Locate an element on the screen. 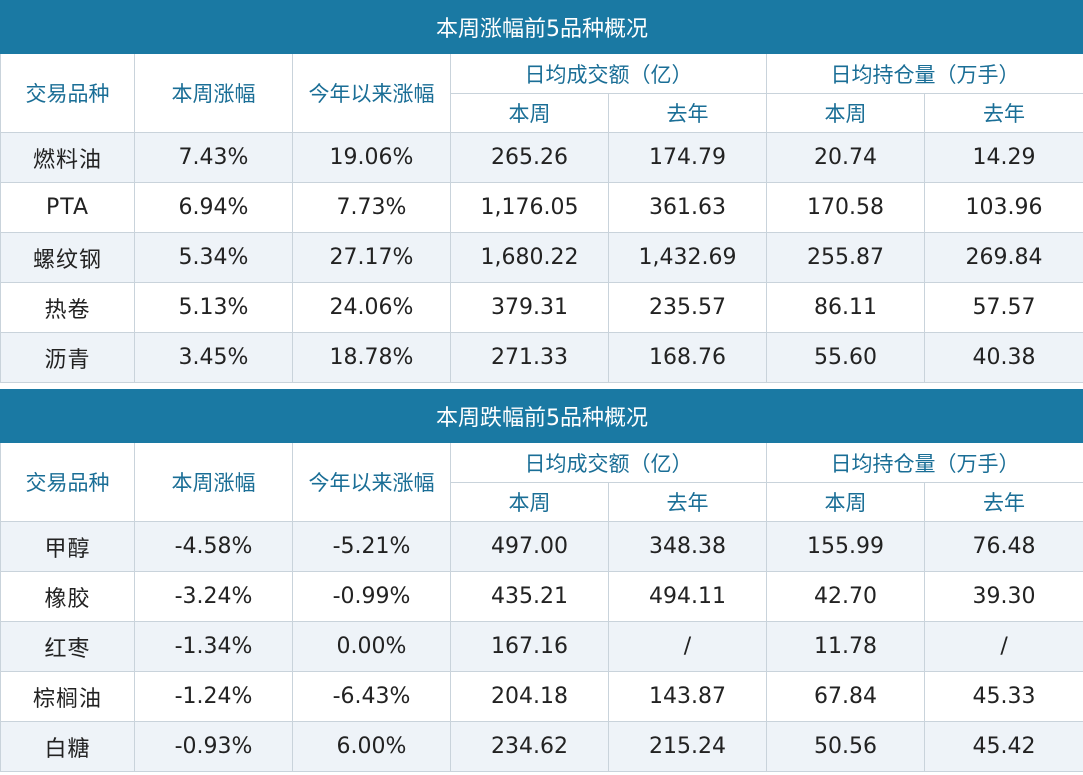 This screenshot has width=1083, height=775. cell-oi-last-year: 76.48 is located at coordinates (1003, 546).